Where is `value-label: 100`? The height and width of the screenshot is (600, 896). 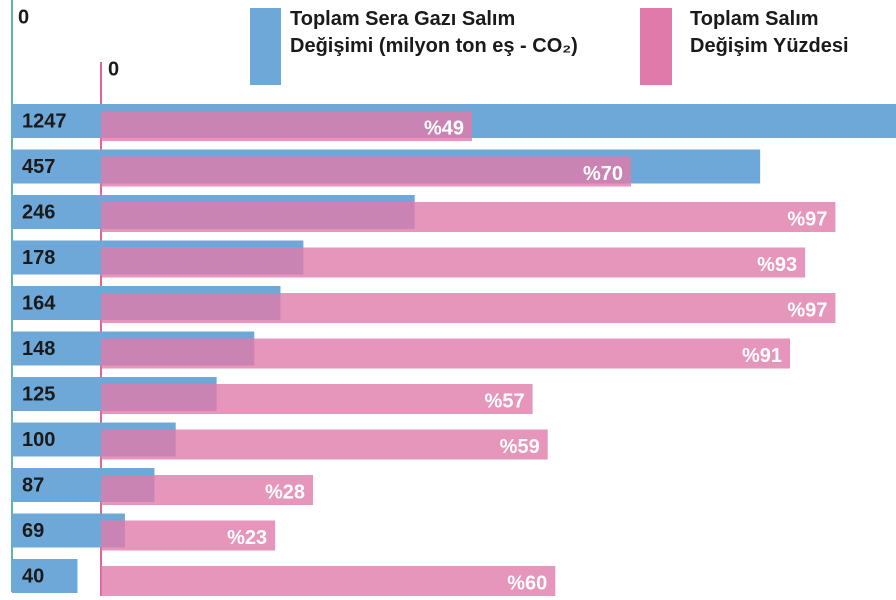
value-label: 100 is located at coordinates (38, 440).